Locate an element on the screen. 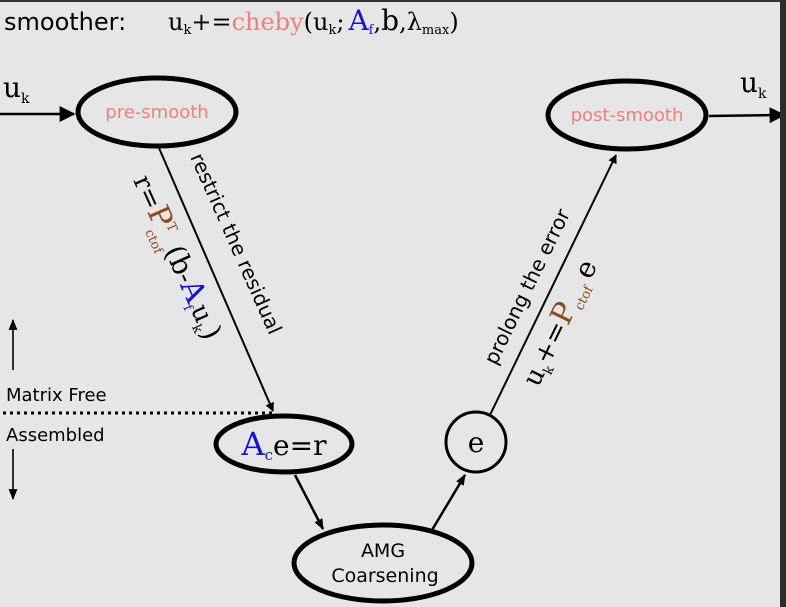 This screenshot has width=786, height=607. prolong-arrow is located at coordinates (553, 285).